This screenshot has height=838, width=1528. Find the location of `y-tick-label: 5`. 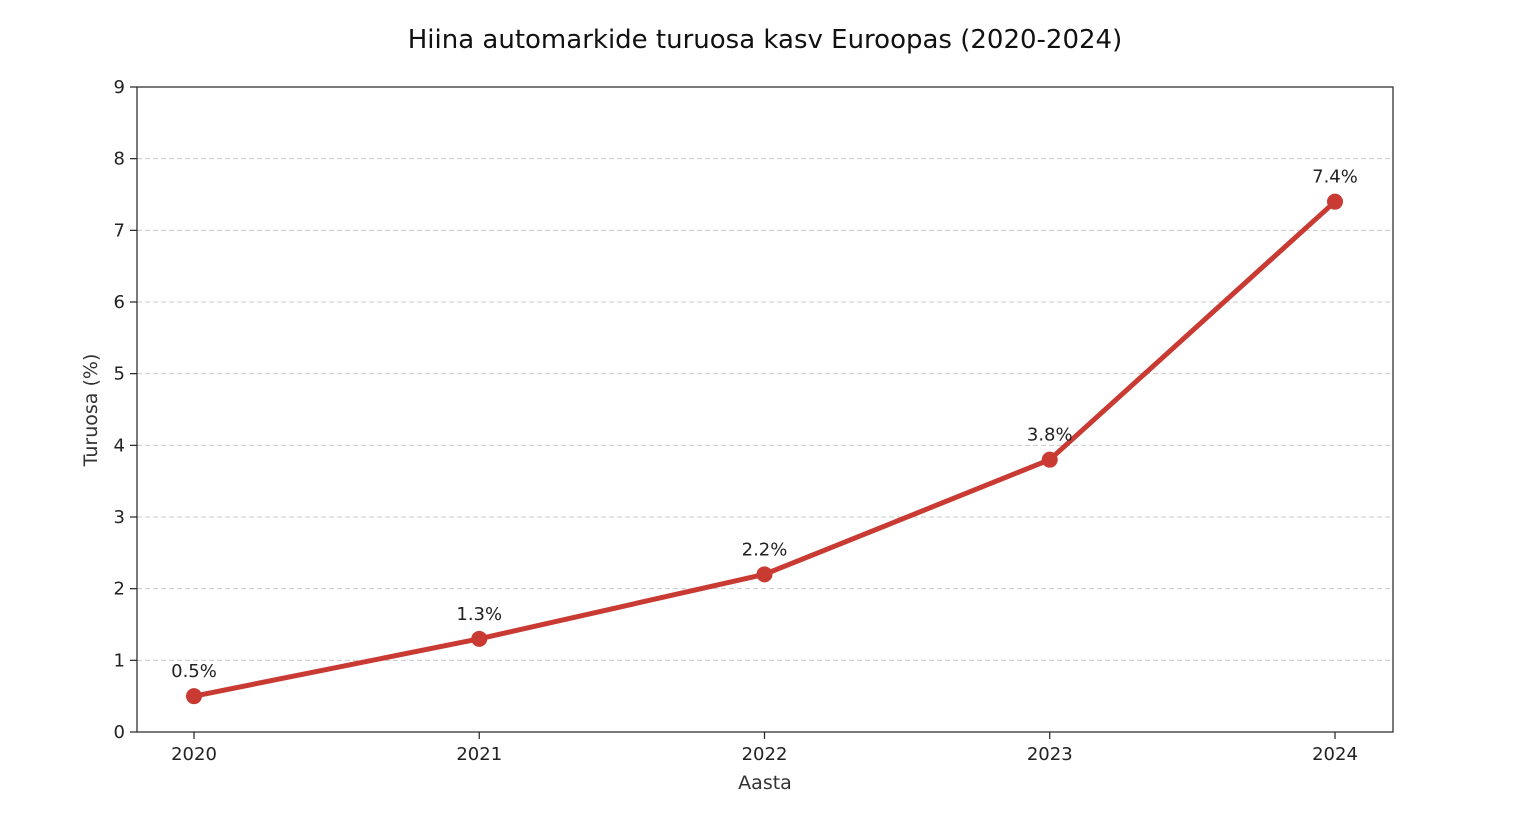

y-tick-label: 5 is located at coordinates (119, 374).